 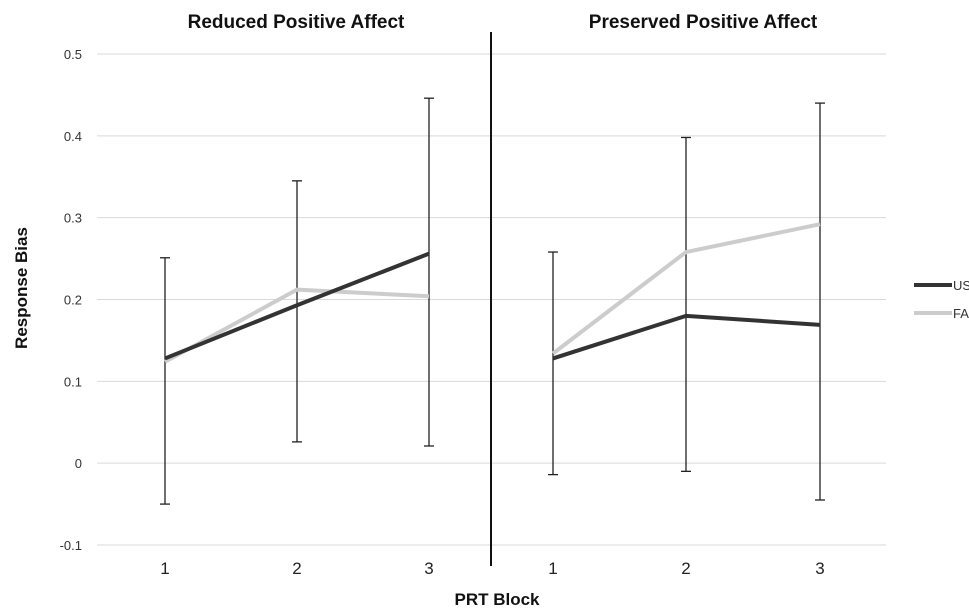 I want to click on y-tick-label: 0.5, so click(x=73, y=54).